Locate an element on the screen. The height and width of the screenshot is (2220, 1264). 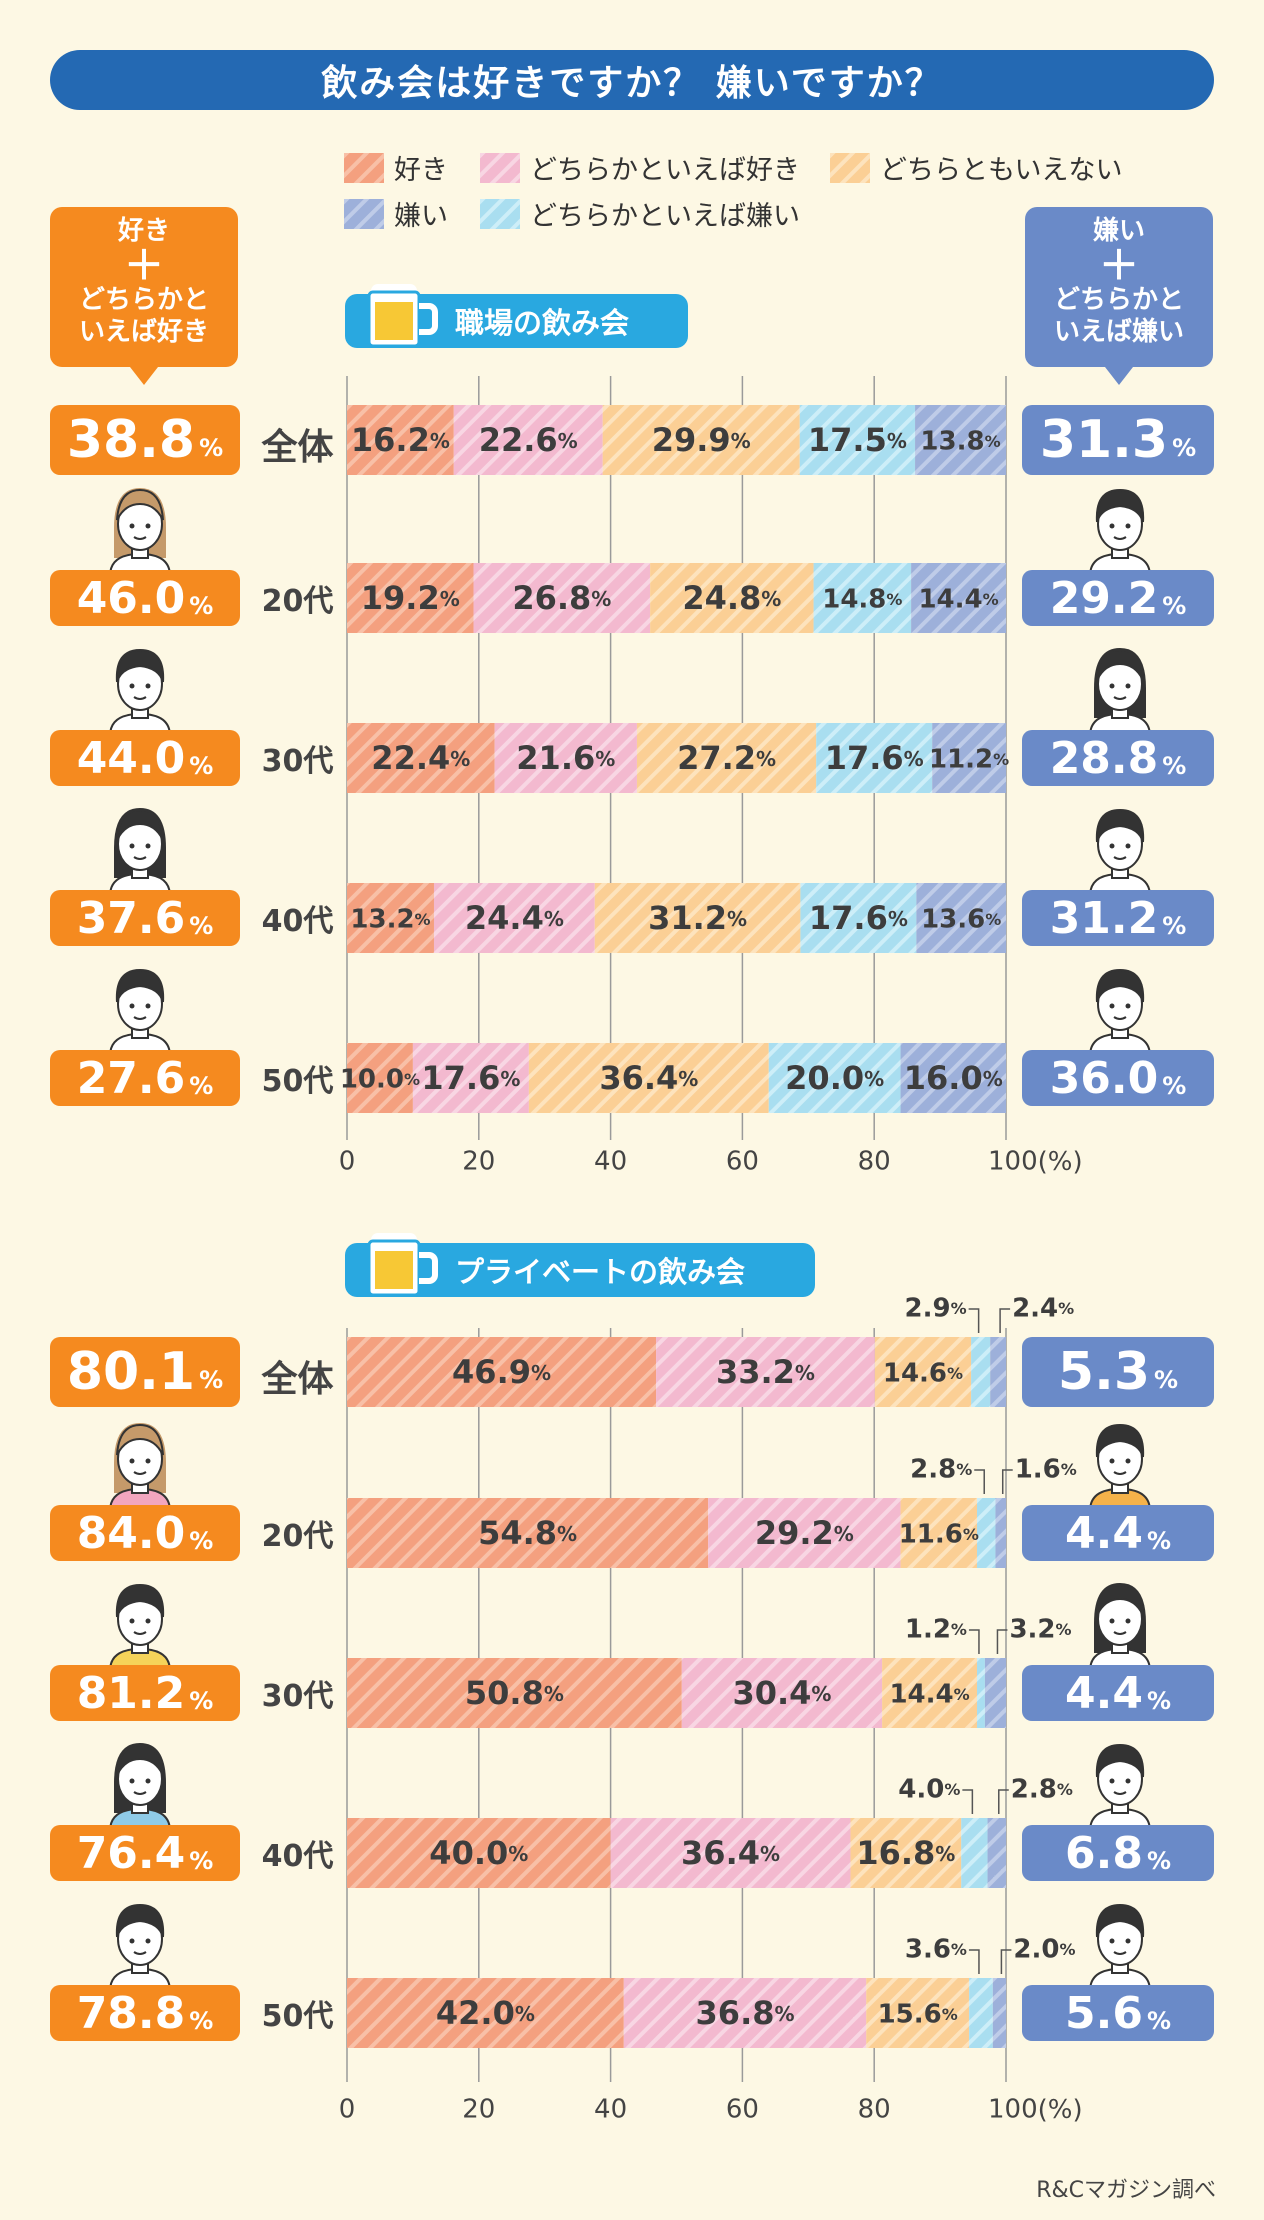
workplace-label-1-somewhat-dislike-unit: % is located at coordinates (894, 599).